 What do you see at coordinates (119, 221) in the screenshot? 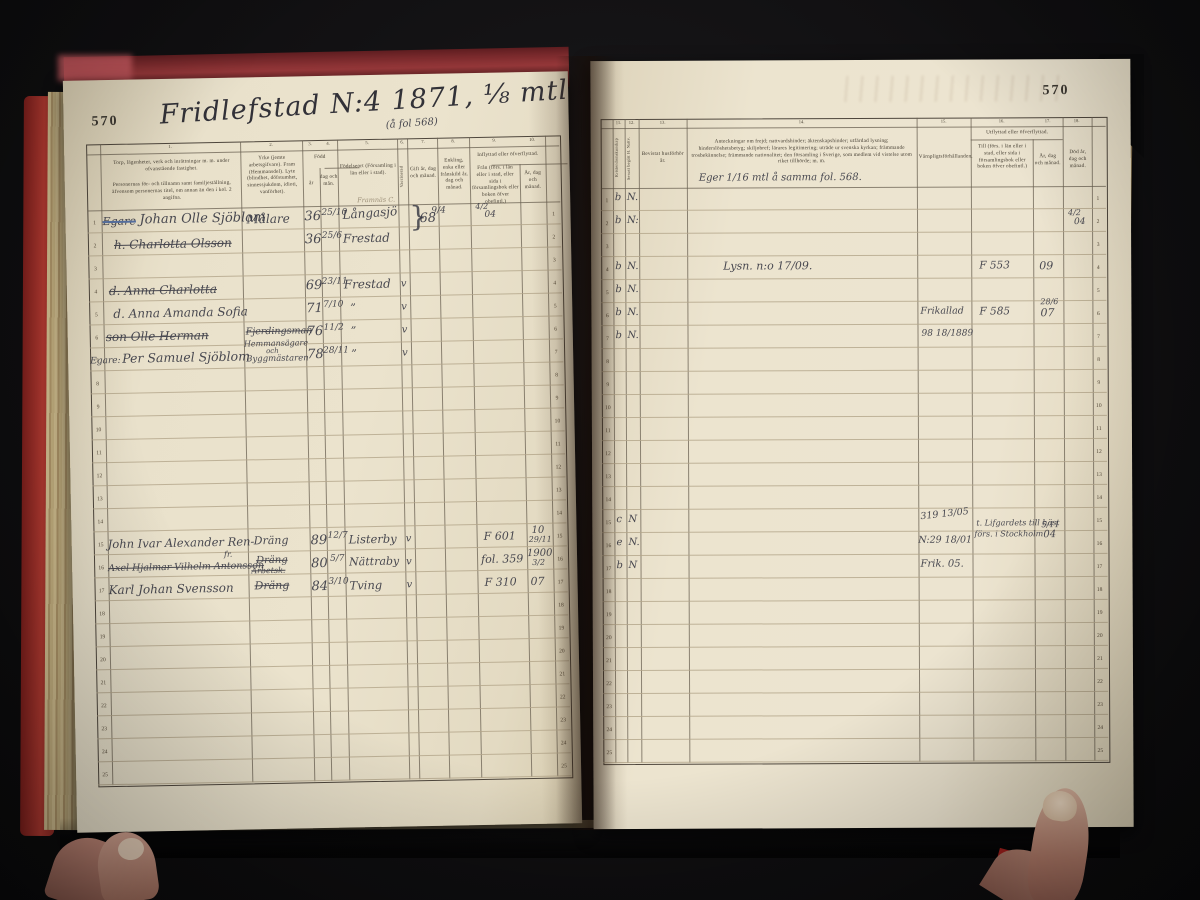
I see `hw-row1-title: Egare` at bounding box center [119, 221].